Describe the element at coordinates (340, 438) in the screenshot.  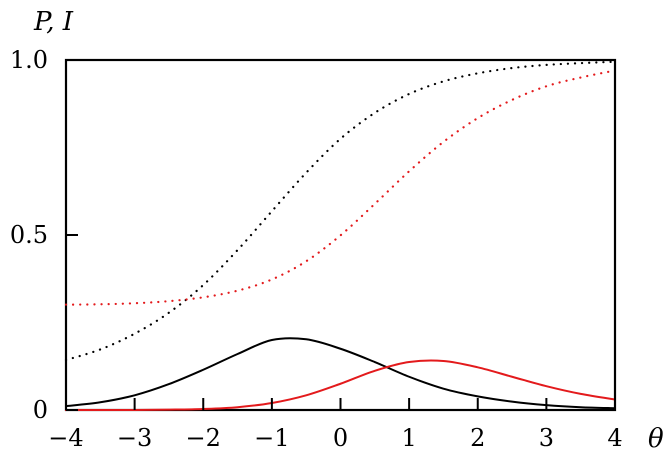
I see `x-tick-label: 0` at that location.